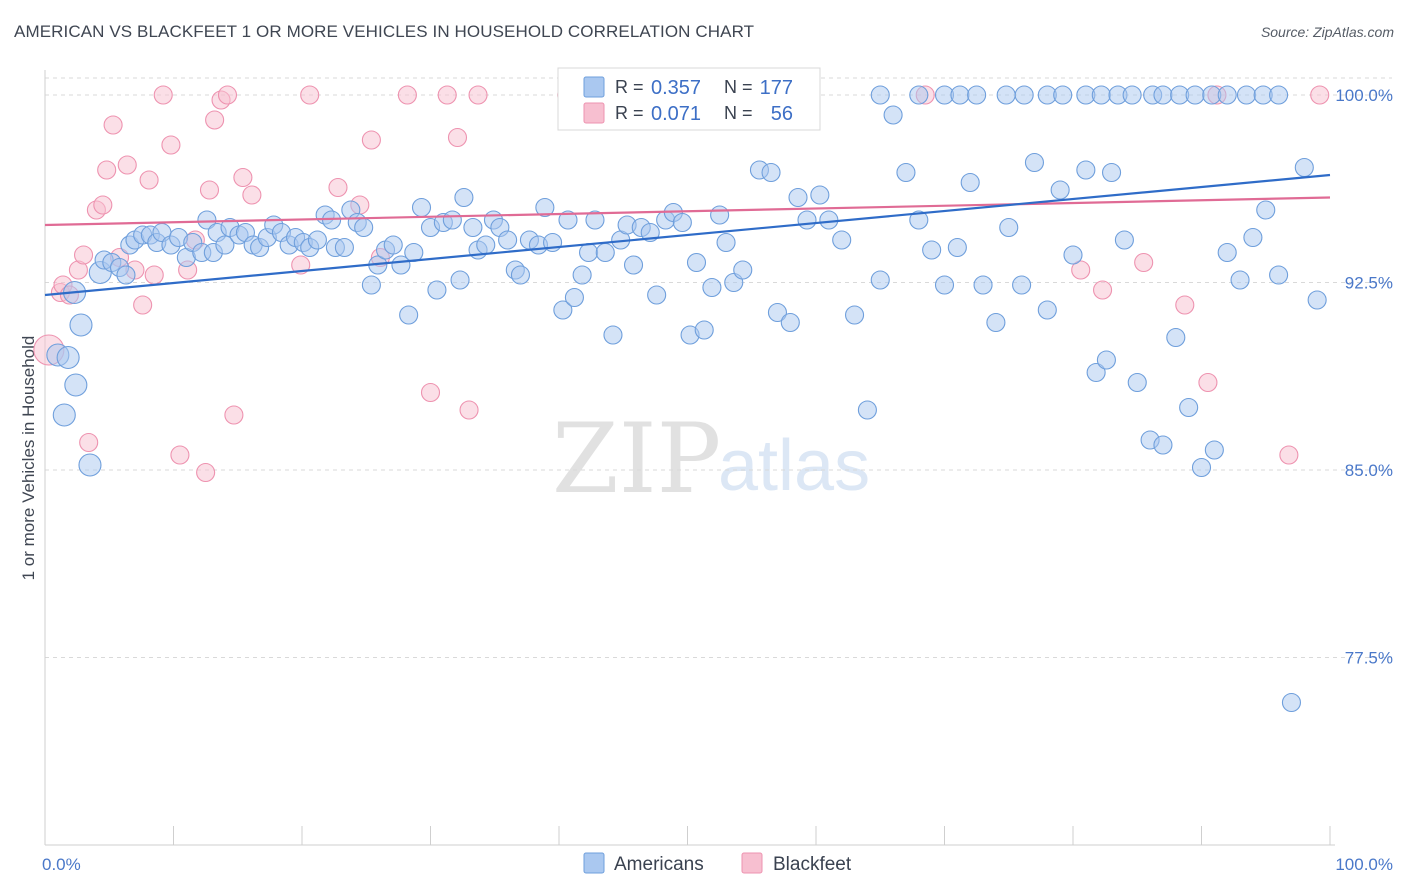 The image size is (1406, 892). Describe the element at coordinates (776, 88) in the screenshot. I see `legend-n-value-americans: 177` at that location.